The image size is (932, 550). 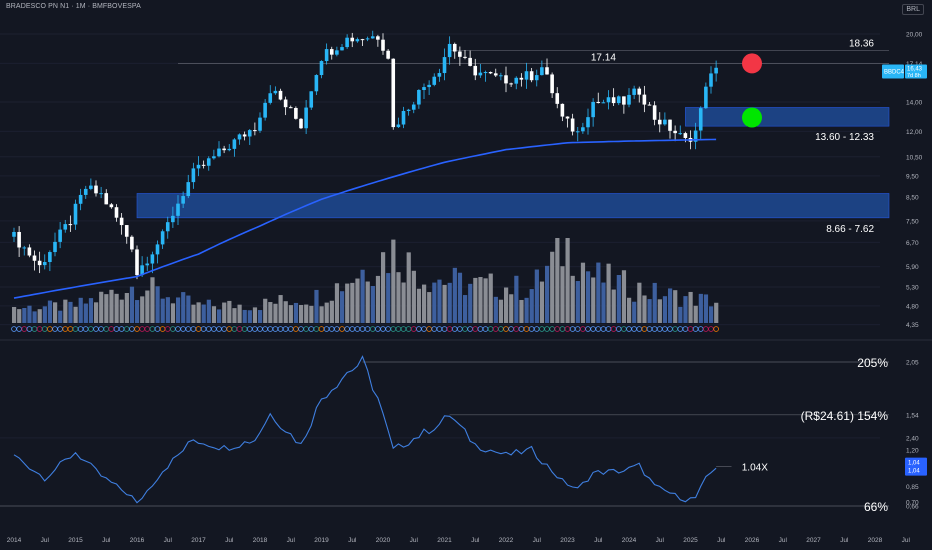 I want to click on price-tick-label: 10,50, so click(x=914, y=157).